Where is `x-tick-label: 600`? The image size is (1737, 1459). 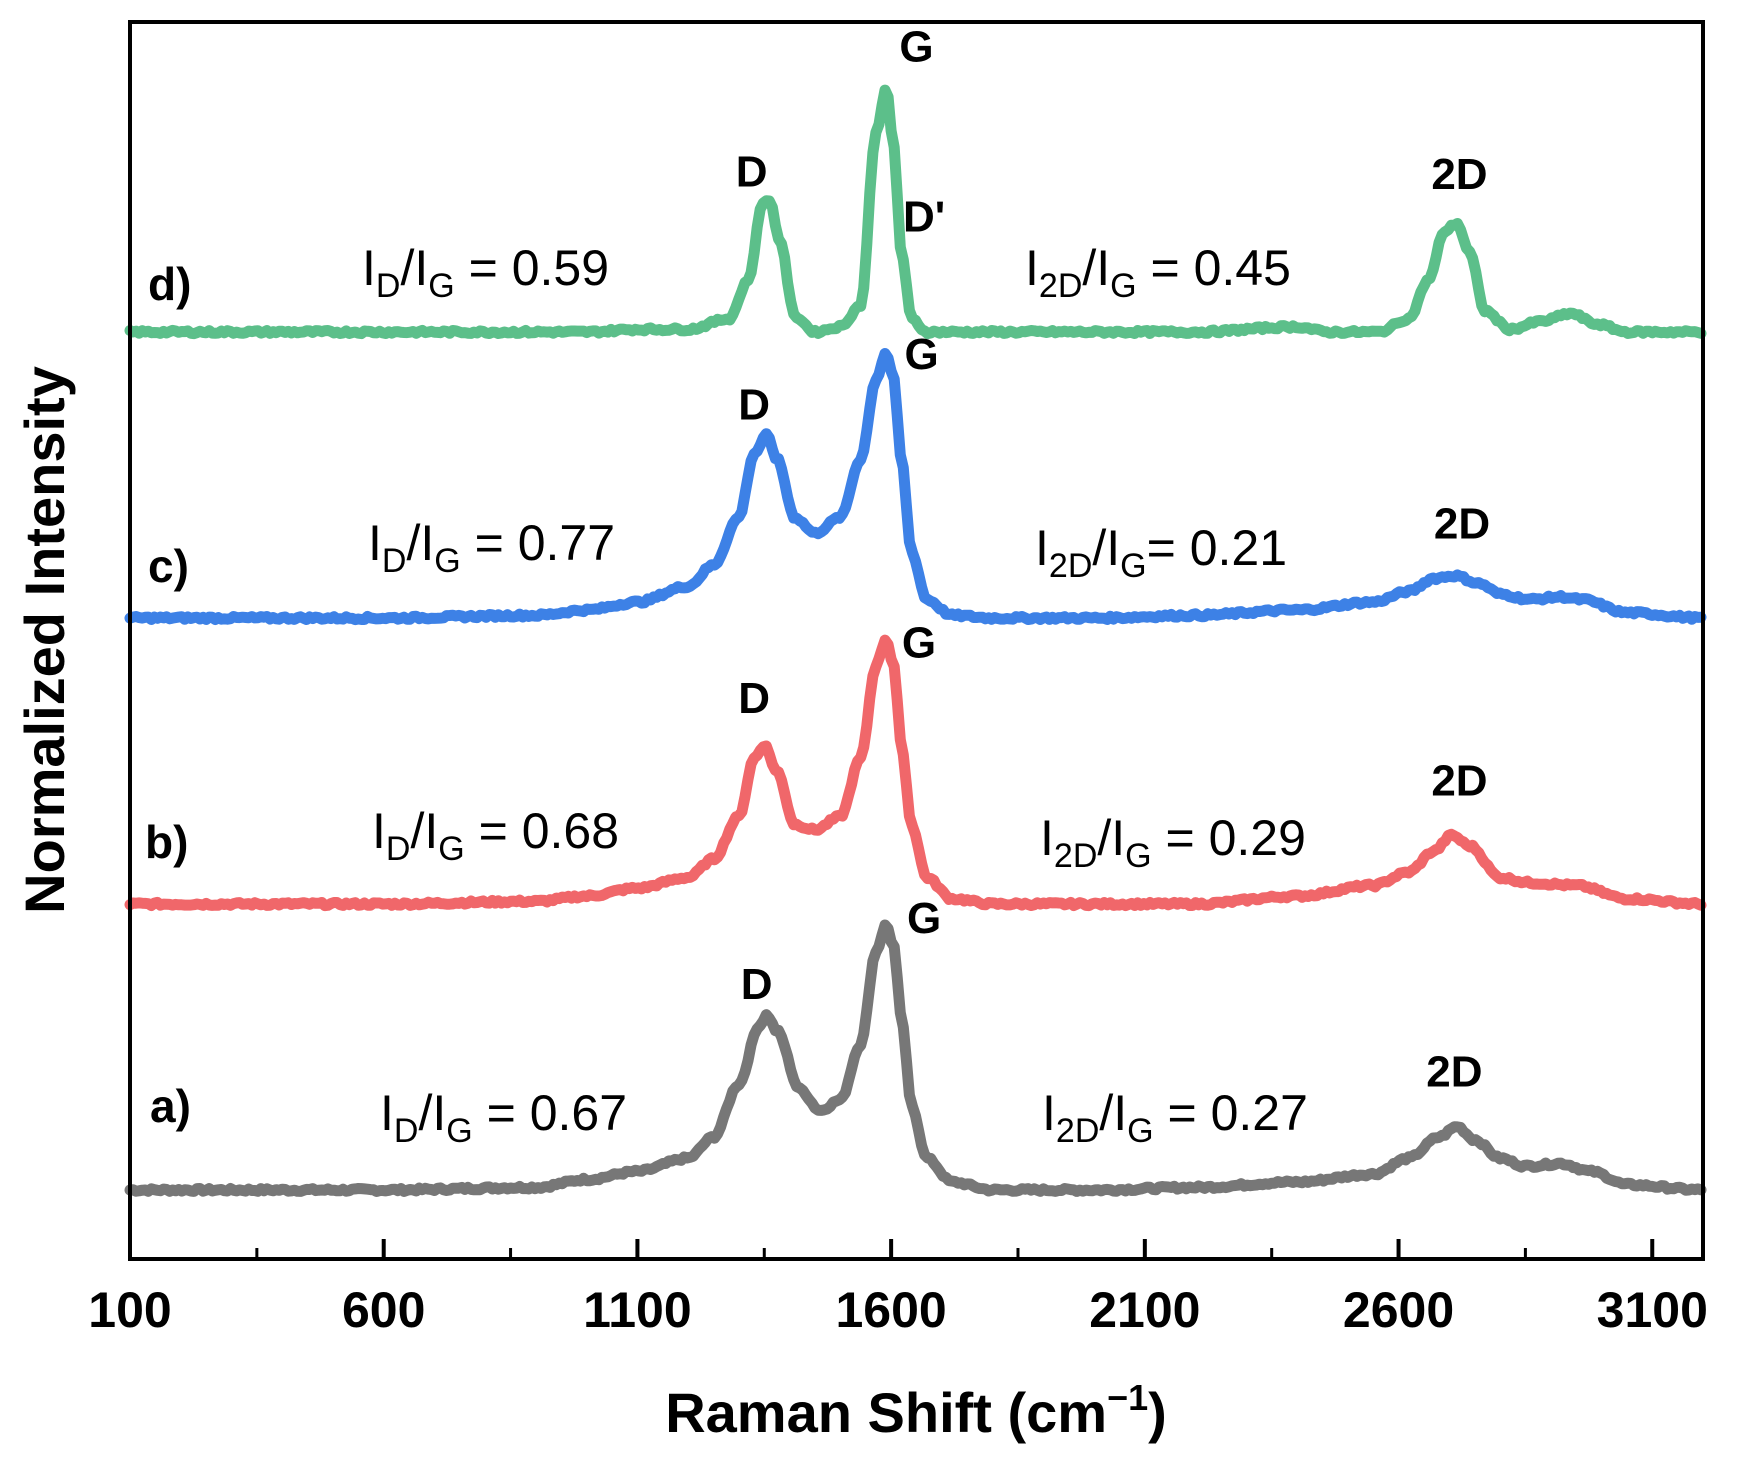
x-tick-label: 600 is located at coordinates (383, 1310).